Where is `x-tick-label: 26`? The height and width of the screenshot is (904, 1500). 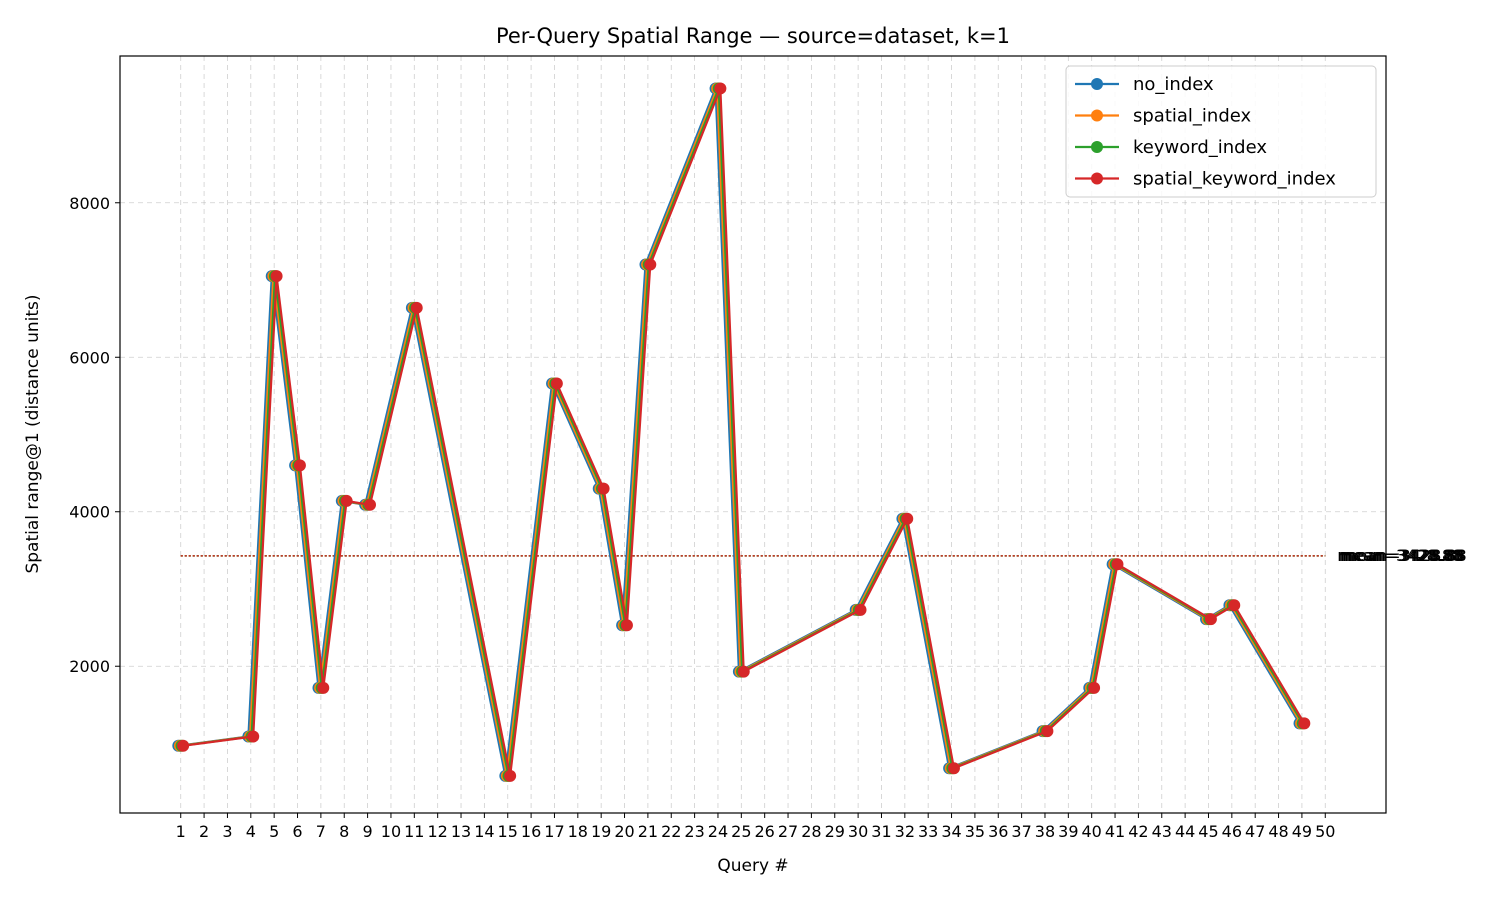
x-tick-label: 26 is located at coordinates (764, 831).